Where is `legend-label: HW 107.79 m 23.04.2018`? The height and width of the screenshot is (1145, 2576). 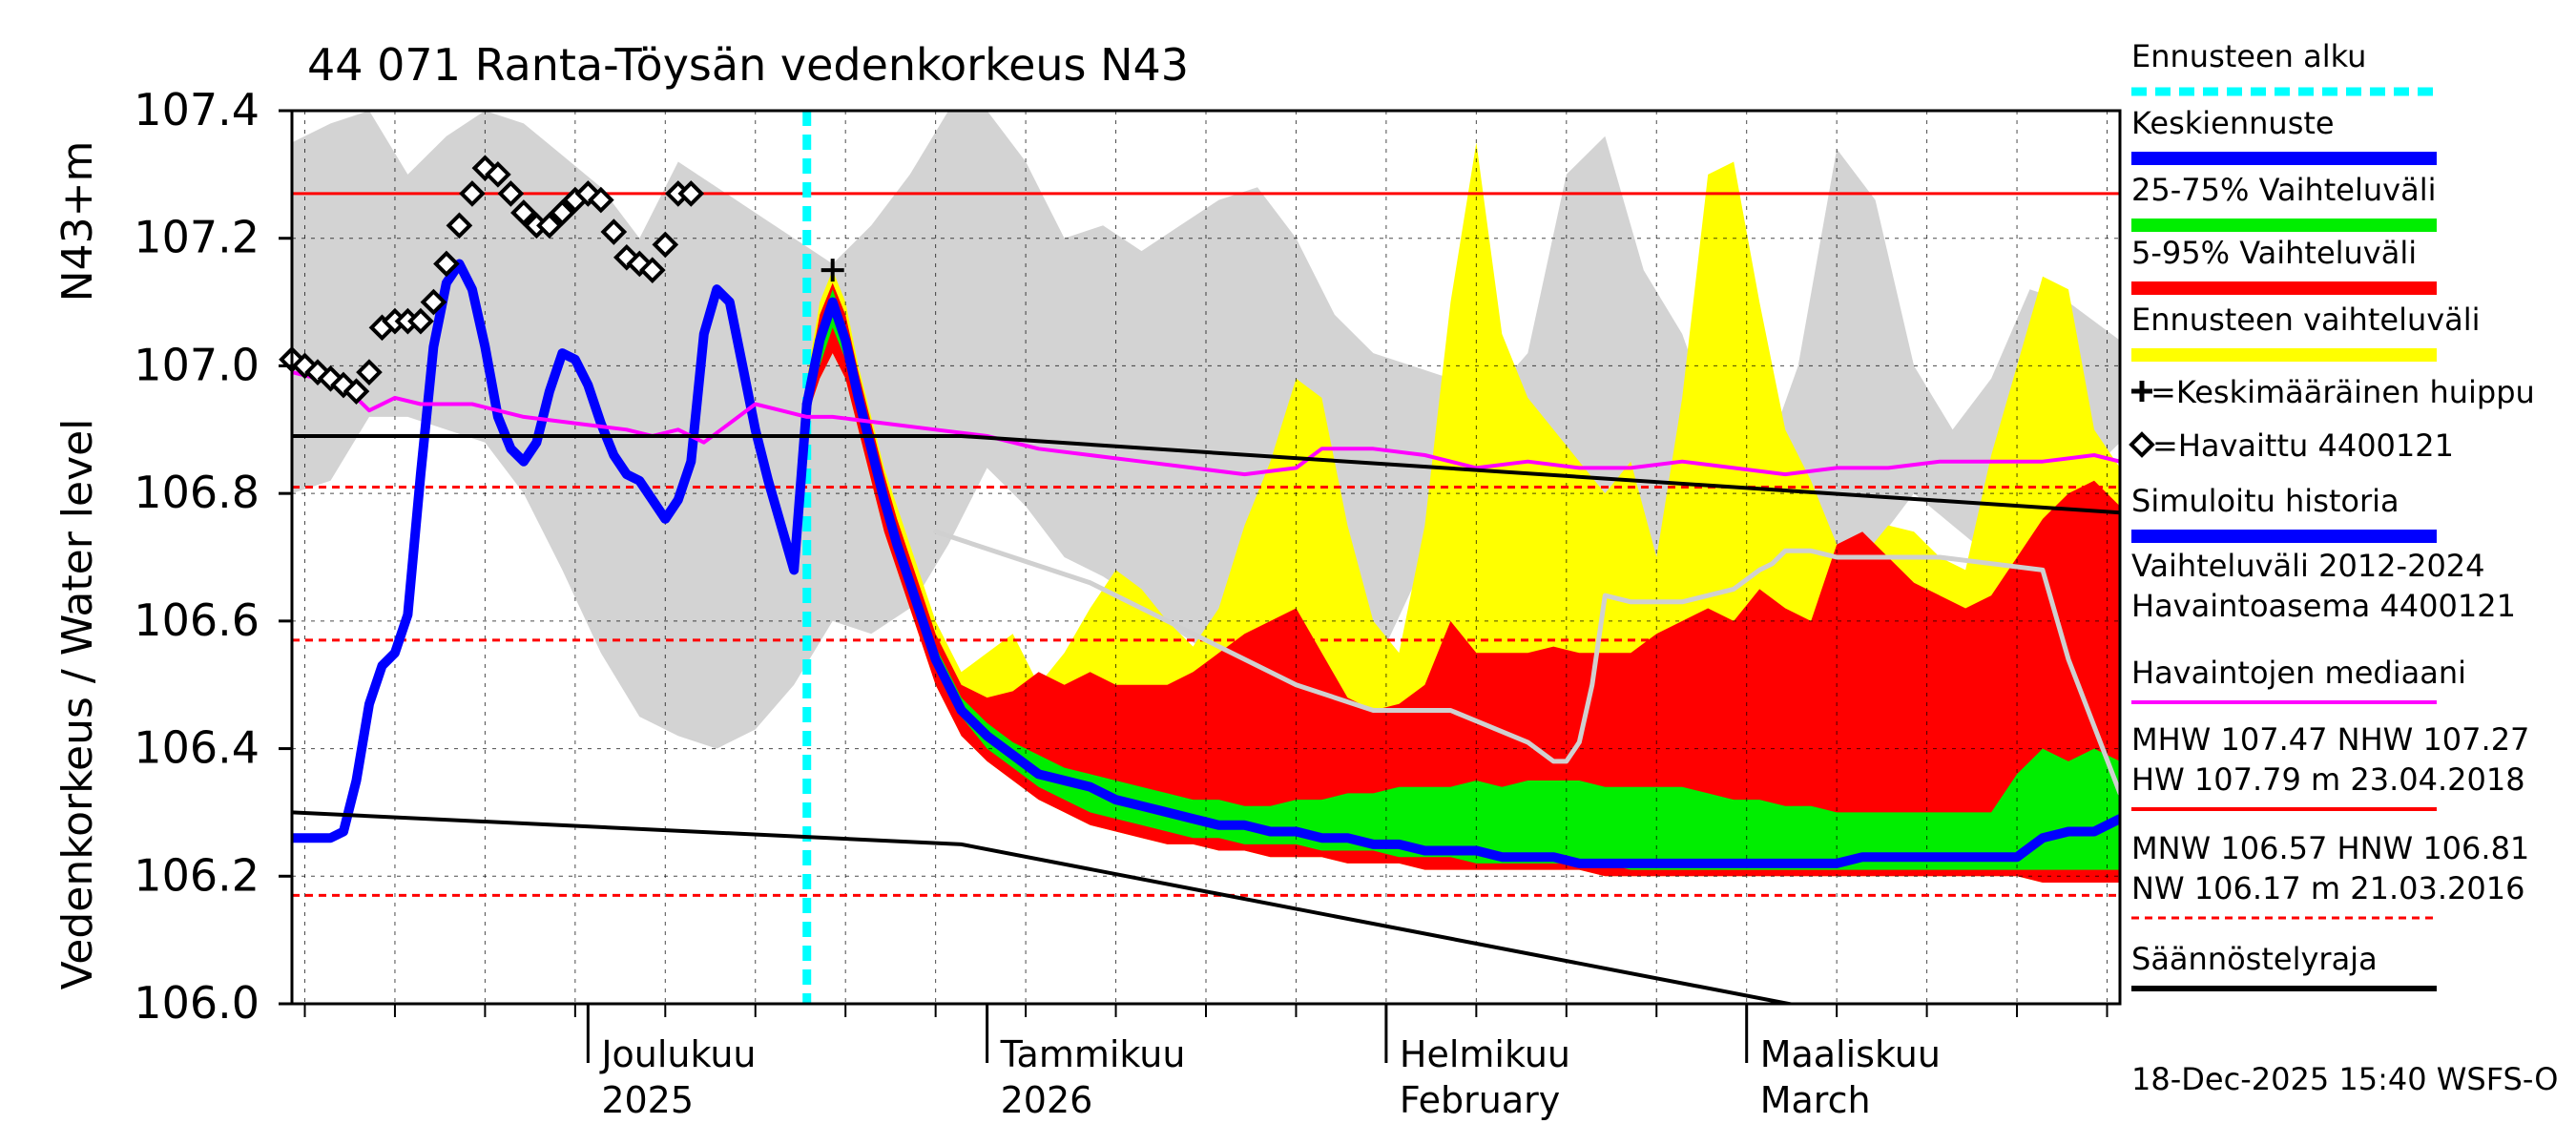 legend-label: HW 107.79 m 23.04.2018 is located at coordinates (2328, 780).